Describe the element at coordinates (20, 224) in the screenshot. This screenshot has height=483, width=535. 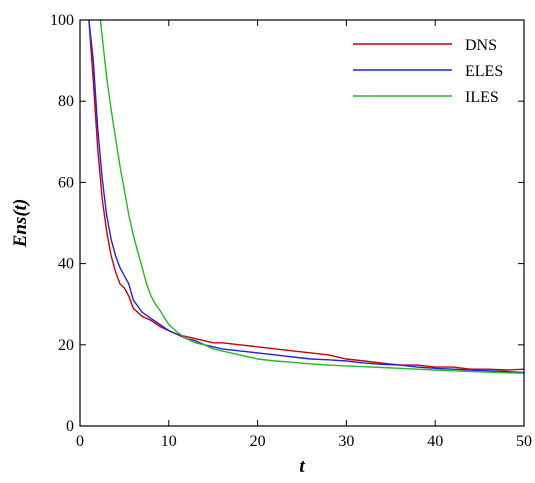
I see `y-axis-label: Ens(t)` at that location.